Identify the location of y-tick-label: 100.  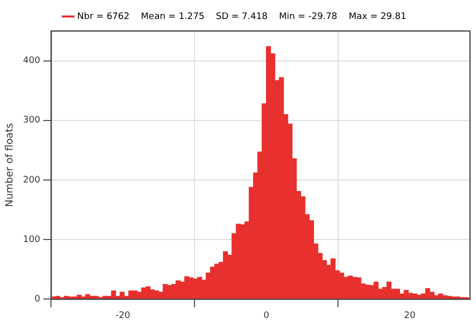
(31, 239).